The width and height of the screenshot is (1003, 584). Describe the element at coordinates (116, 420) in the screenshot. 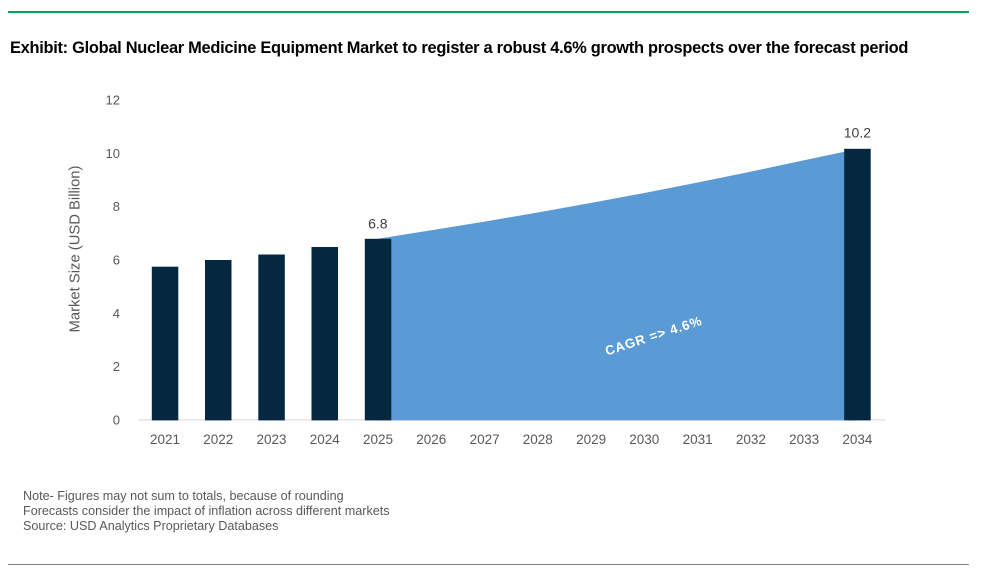

I see `svg-text: 0` at that location.